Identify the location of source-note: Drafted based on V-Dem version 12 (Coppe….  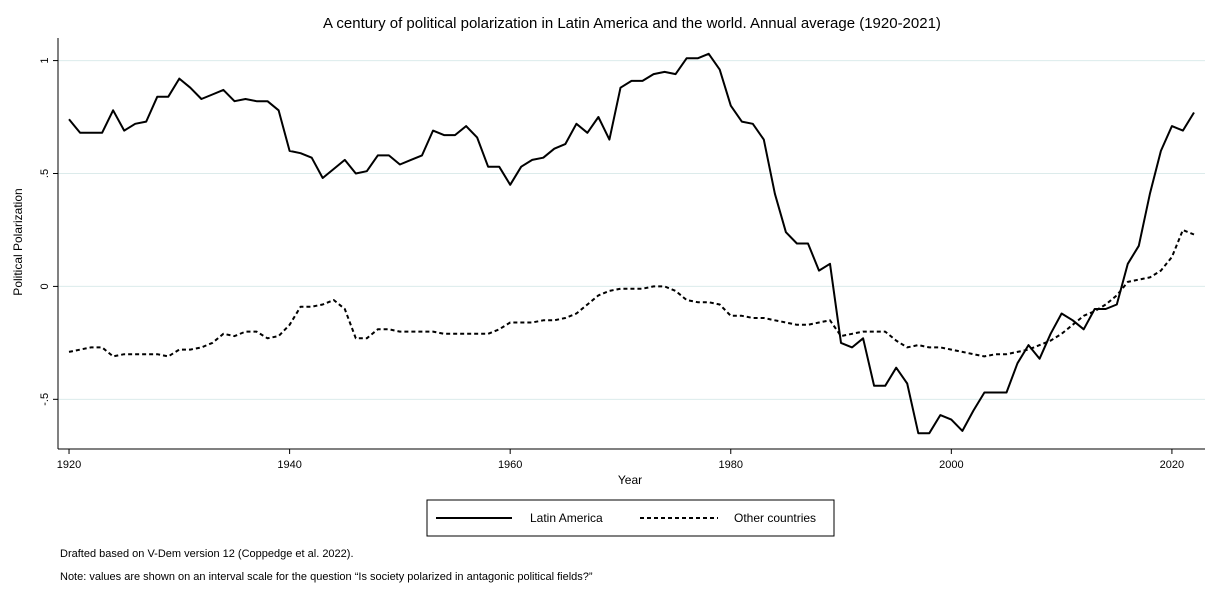
(207, 554).